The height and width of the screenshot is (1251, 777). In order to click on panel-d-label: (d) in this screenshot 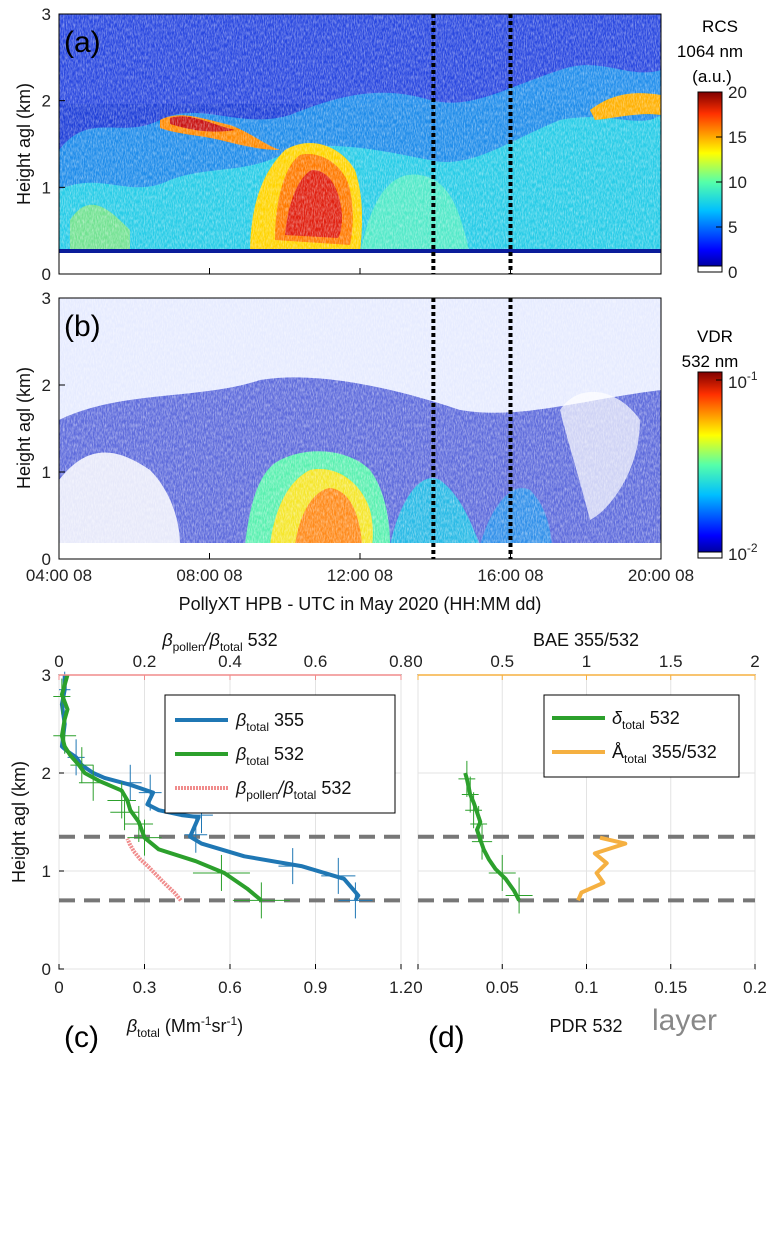, I will do `click(446, 1037)`.